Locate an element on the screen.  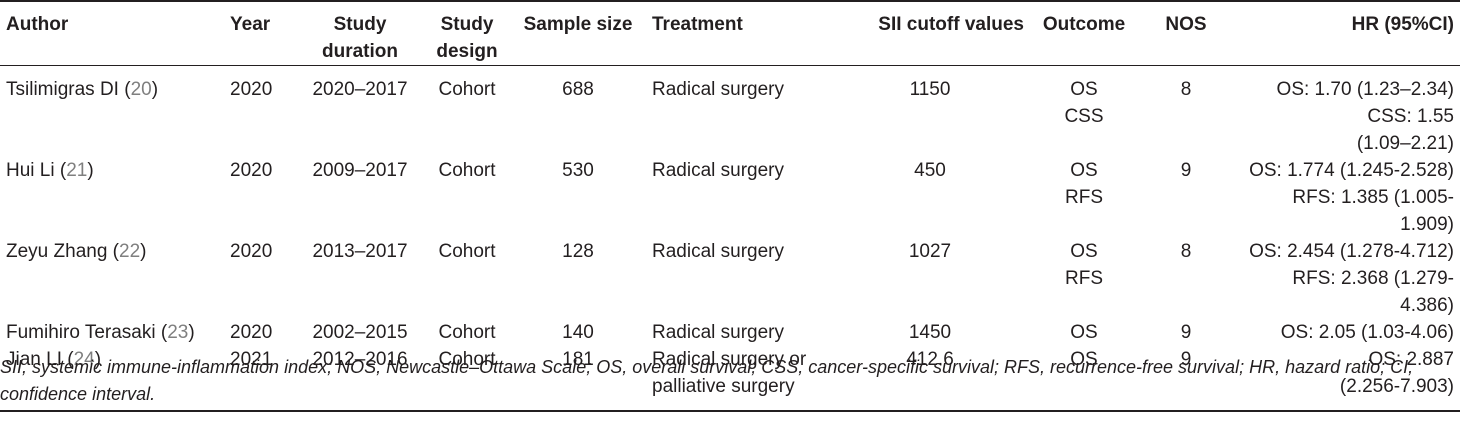
cell-sample: 140 is located at coordinates (578, 332).